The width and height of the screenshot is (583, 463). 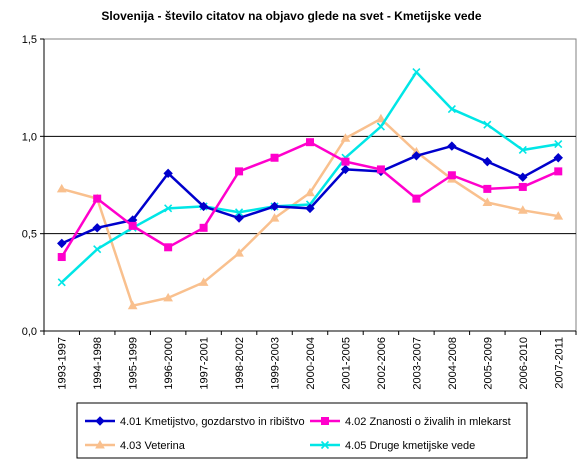 What do you see at coordinates (153, 446) in the screenshot?
I see `legend-label-3: 4.03 Veterina` at bounding box center [153, 446].